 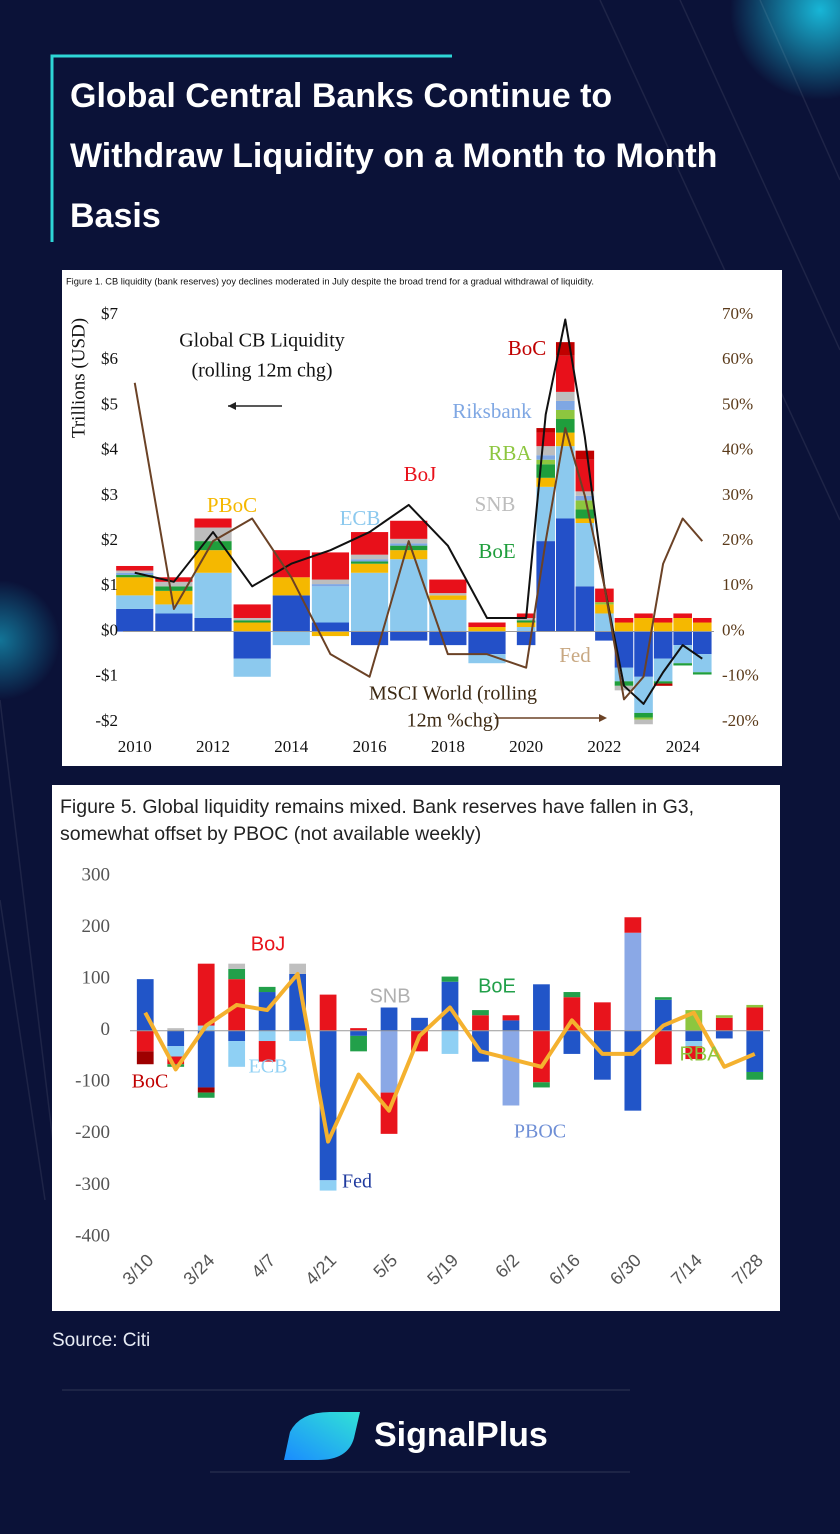 I want to click on title-frame, so click(x=251, y=148).